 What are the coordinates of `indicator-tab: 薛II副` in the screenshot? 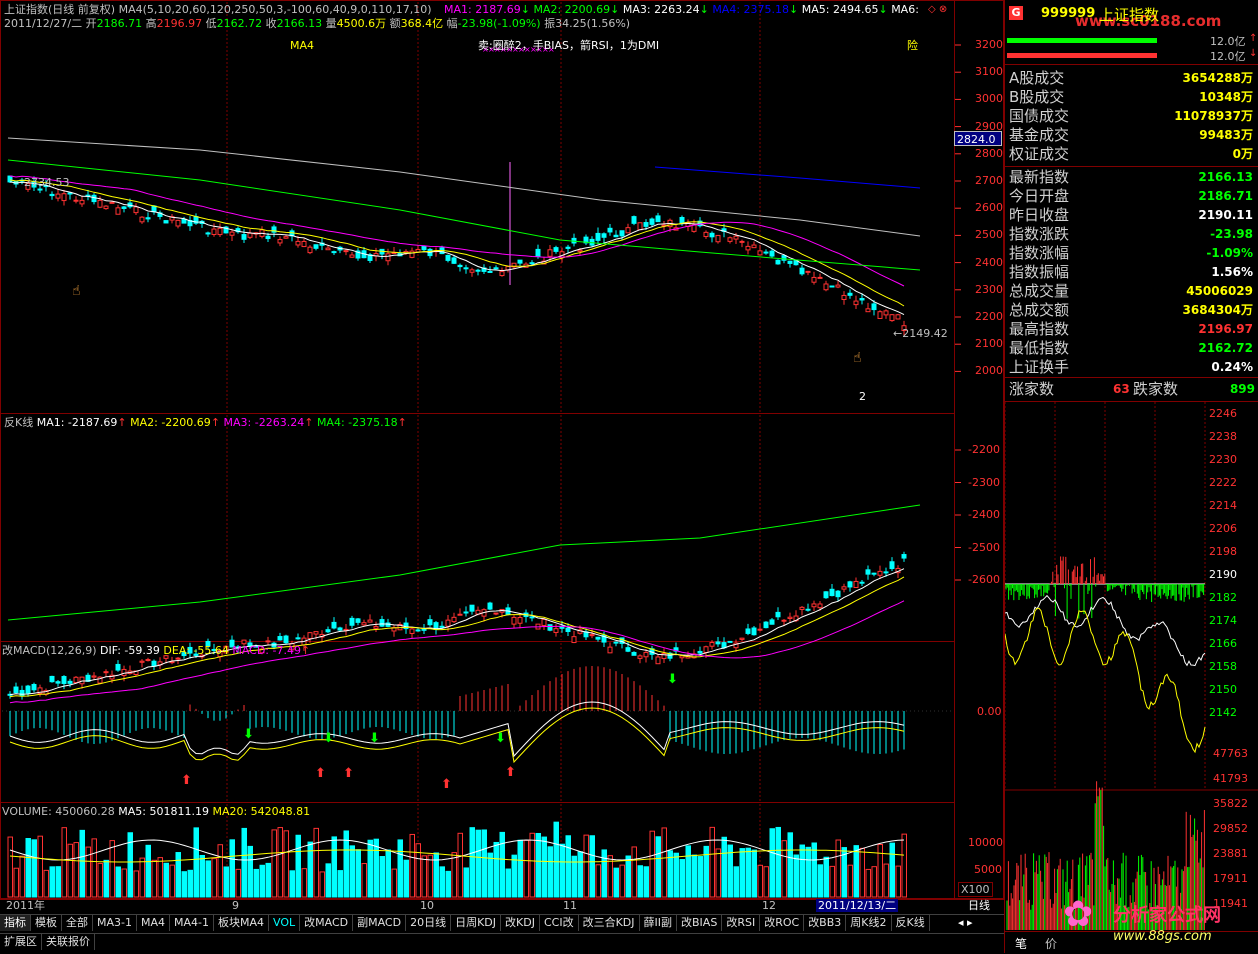 It's located at (658, 923).